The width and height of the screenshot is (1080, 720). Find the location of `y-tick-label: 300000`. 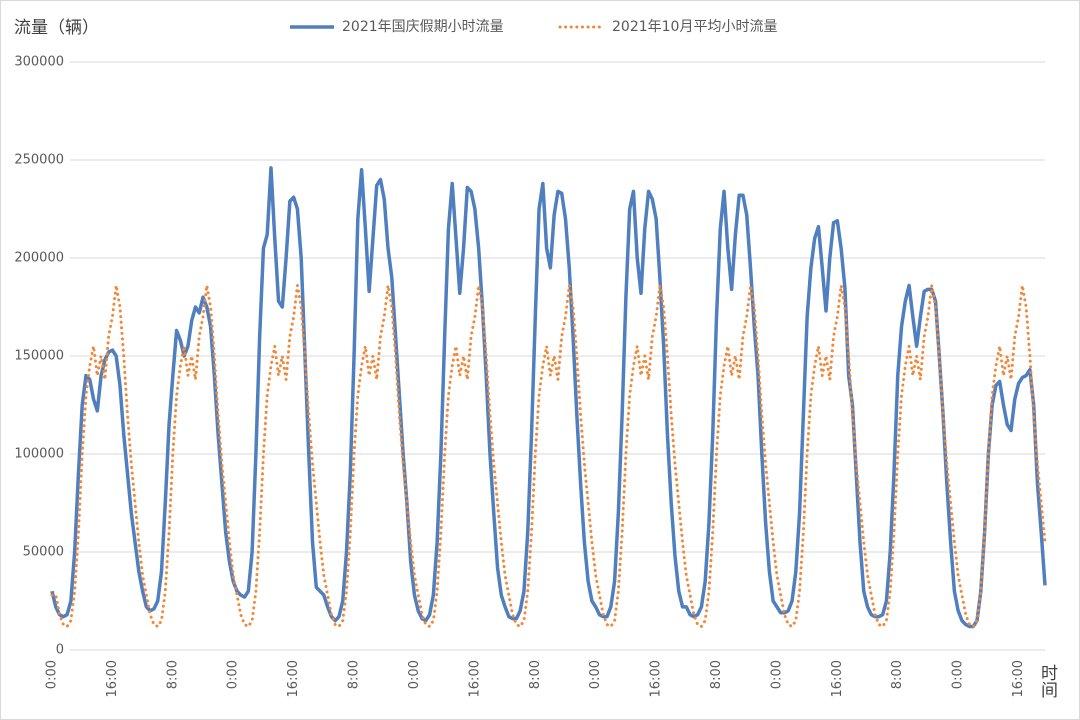

y-tick-label: 300000 is located at coordinates (39, 62).